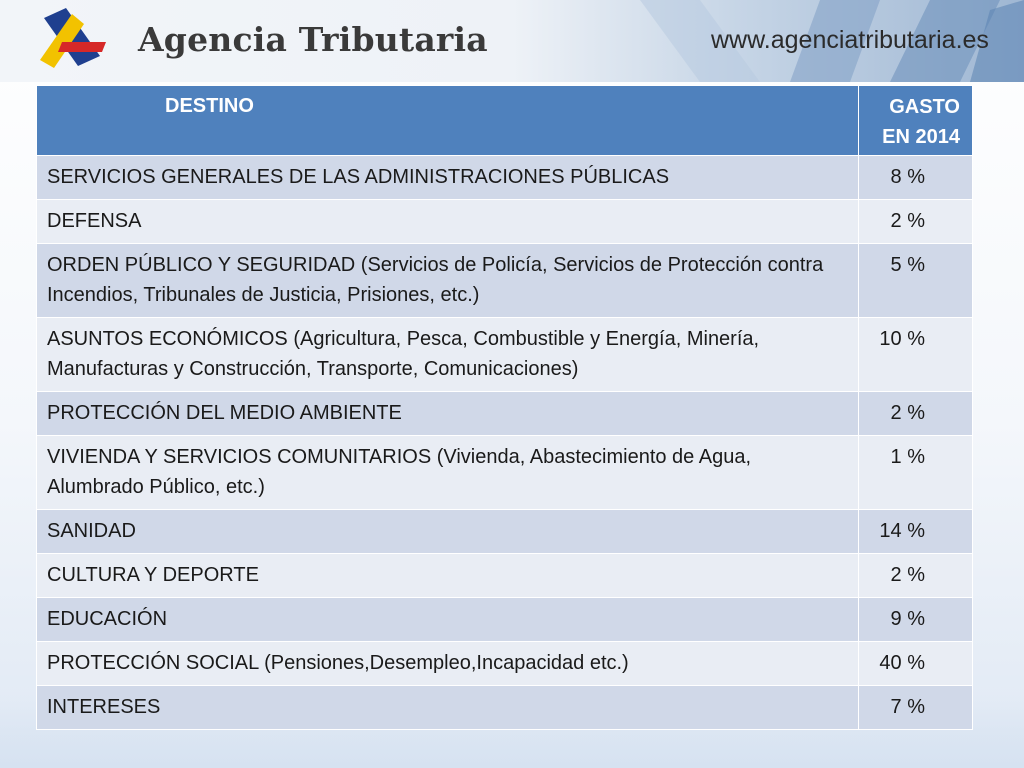 Image resolution: width=1024 pixels, height=768 pixels. What do you see at coordinates (447, 619) in the screenshot?
I see `destino-cell: EDUCACIÓN` at bounding box center [447, 619].